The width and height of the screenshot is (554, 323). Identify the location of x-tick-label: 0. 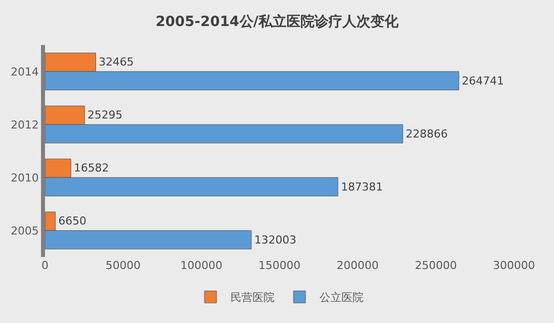
(45, 265).